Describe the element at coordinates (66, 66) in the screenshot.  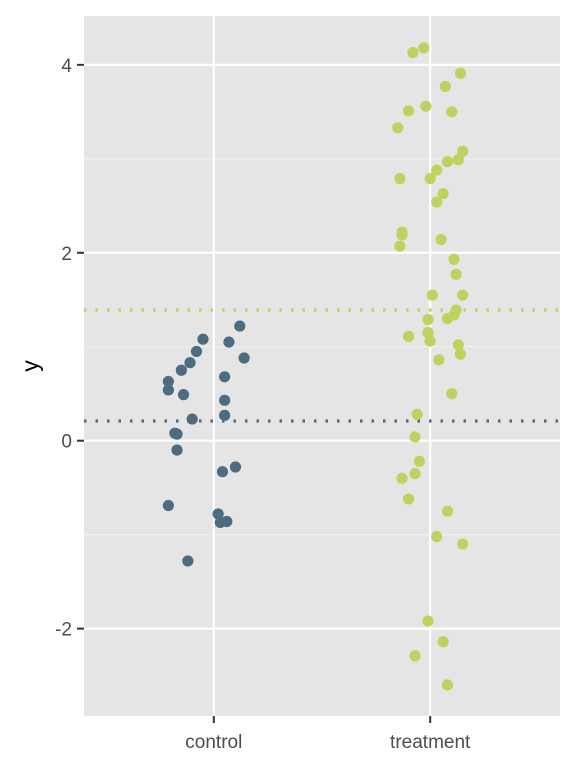
I see `y-tick-label: 4` at that location.